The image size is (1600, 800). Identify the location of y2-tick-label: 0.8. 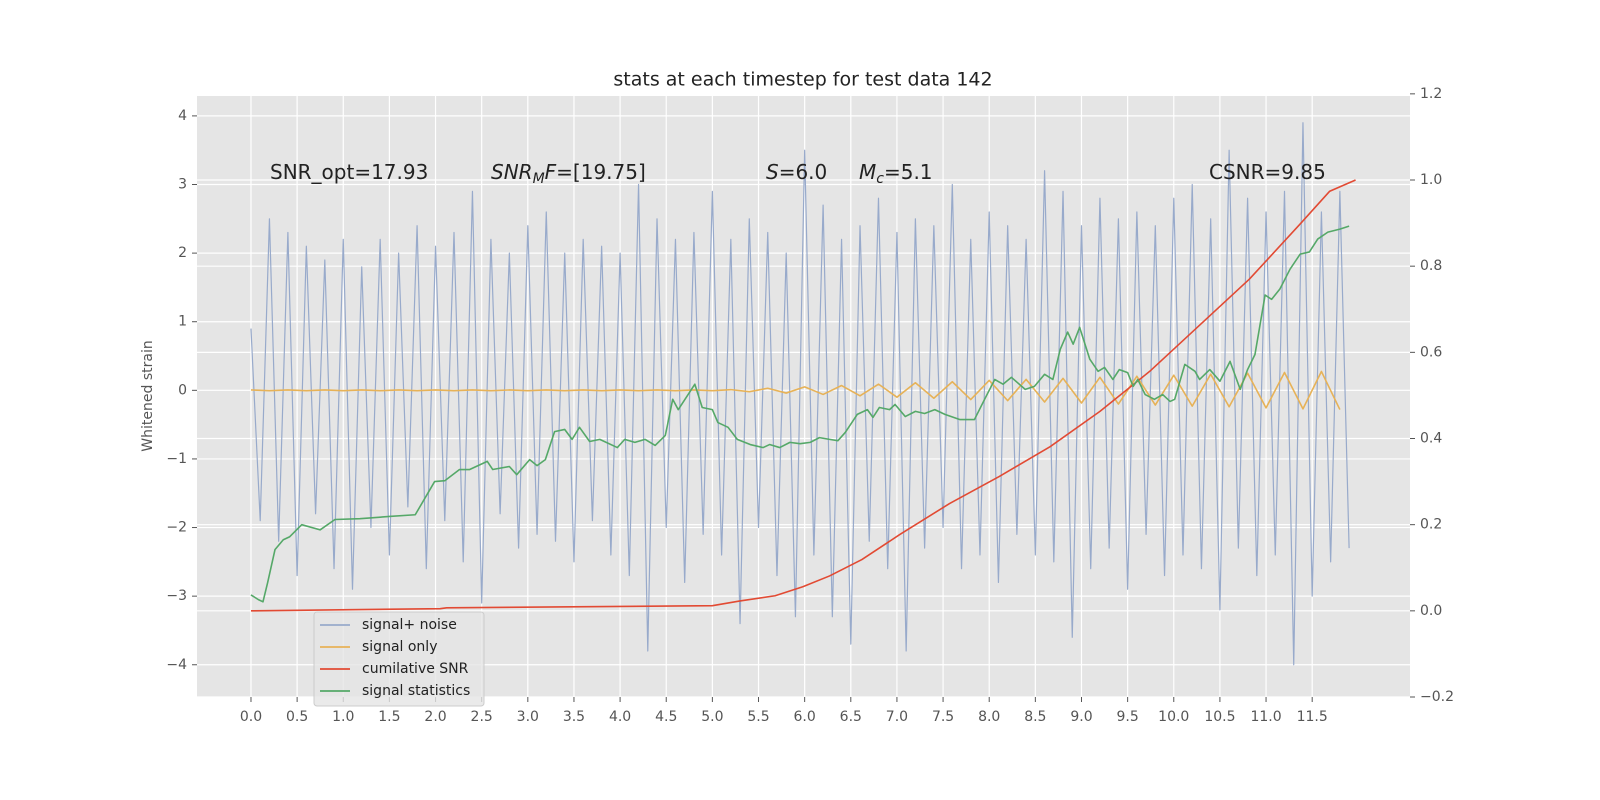
(1431, 266).